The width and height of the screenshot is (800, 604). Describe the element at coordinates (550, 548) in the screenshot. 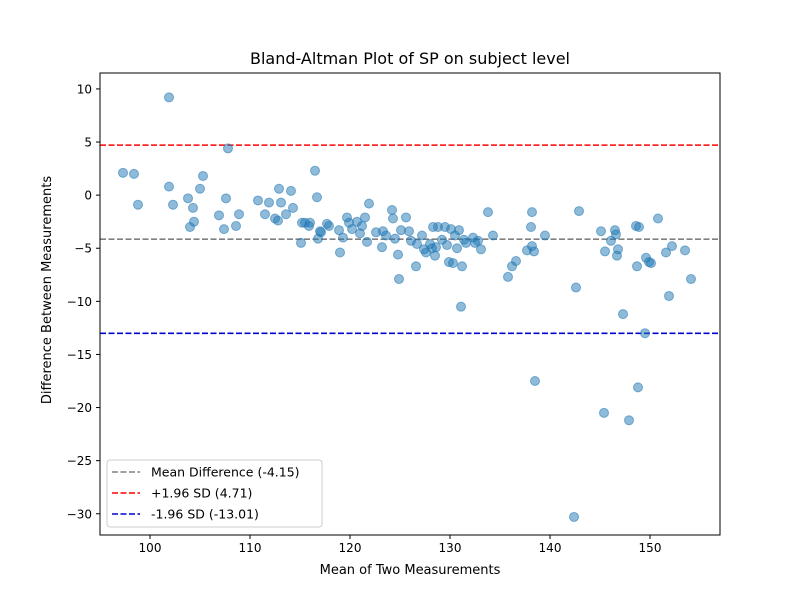

I see `x-tick-label: 140` at that location.